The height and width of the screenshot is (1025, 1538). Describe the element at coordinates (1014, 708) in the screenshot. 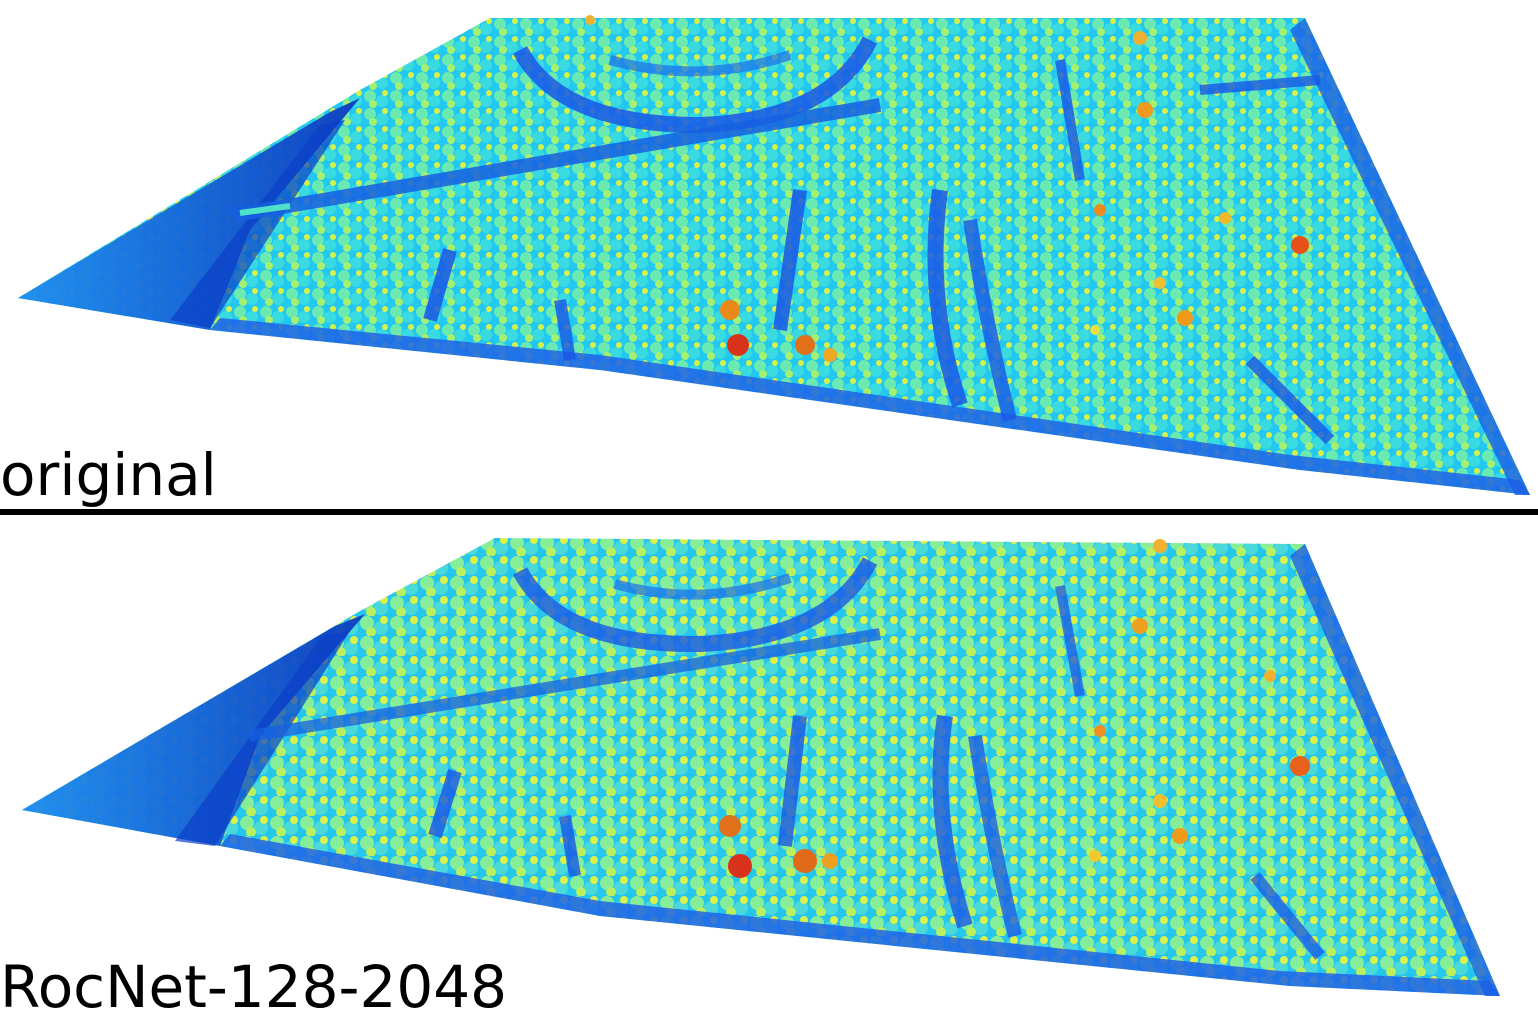

I see `tall-features` at that location.